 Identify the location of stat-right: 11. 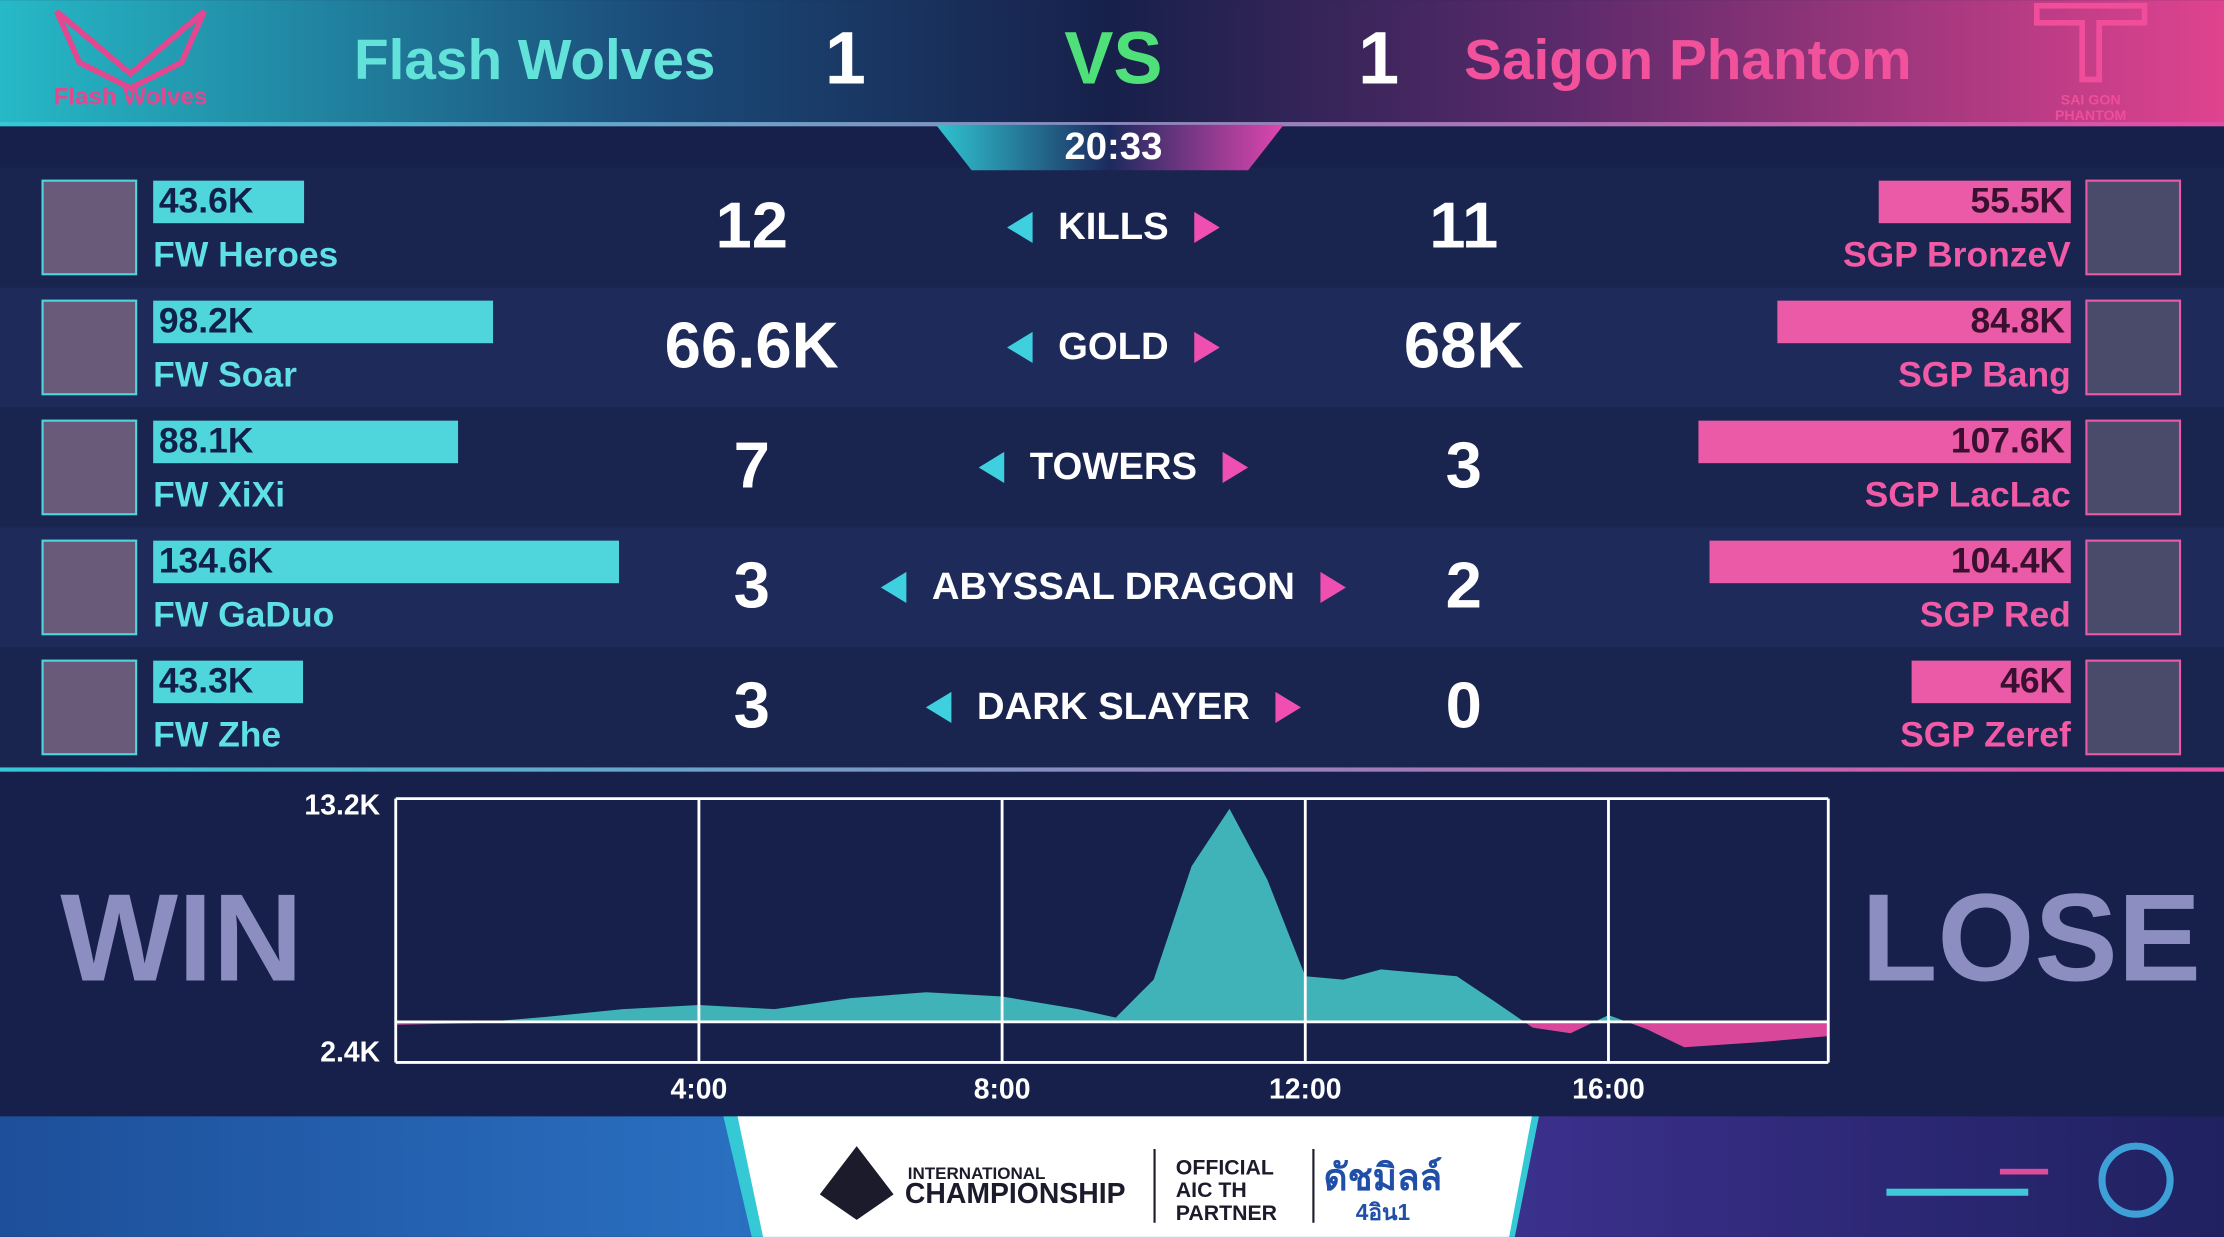
(1463, 225).